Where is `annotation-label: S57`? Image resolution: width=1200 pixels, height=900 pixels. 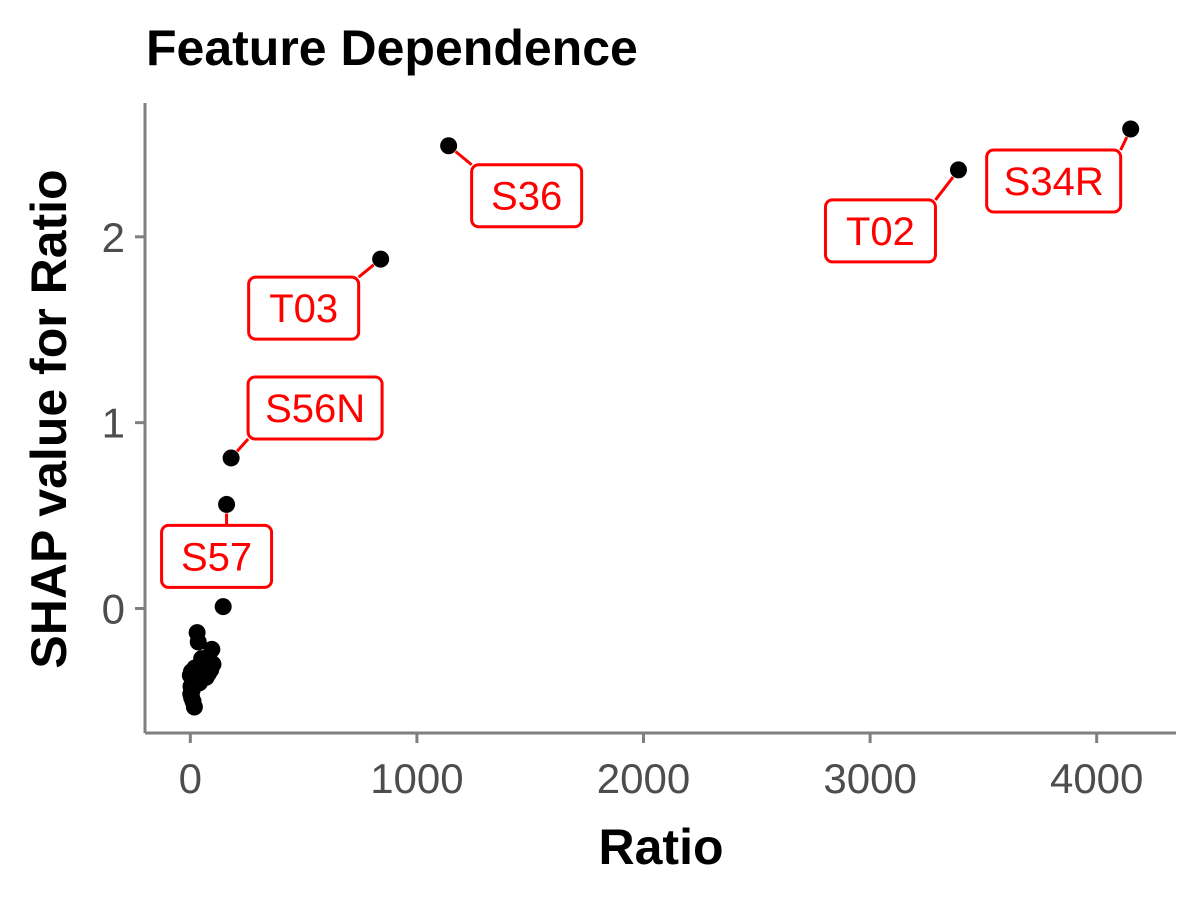 annotation-label: S57 is located at coordinates (216, 557).